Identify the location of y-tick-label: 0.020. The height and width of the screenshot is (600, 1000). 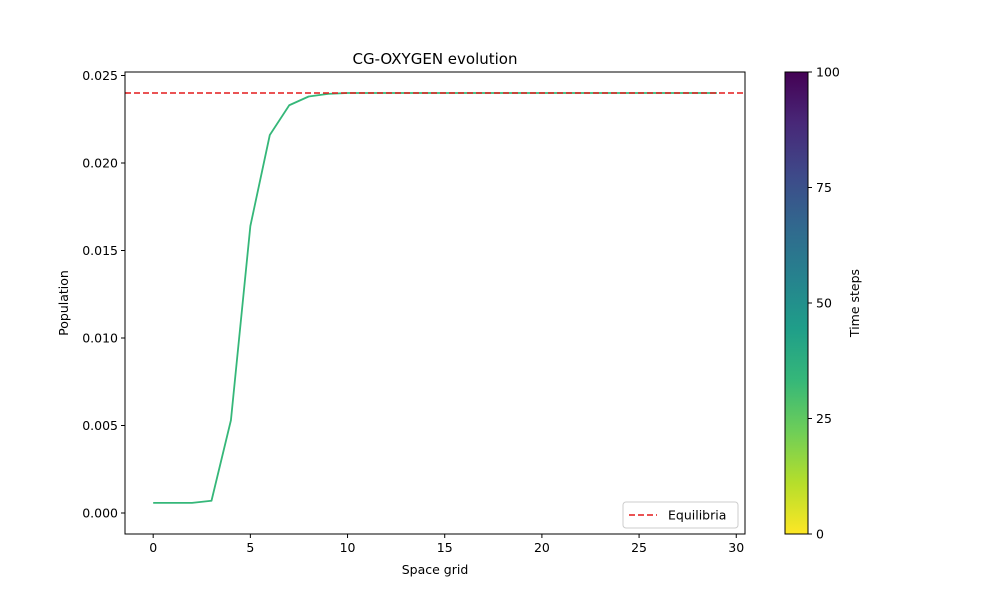
(100, 163).